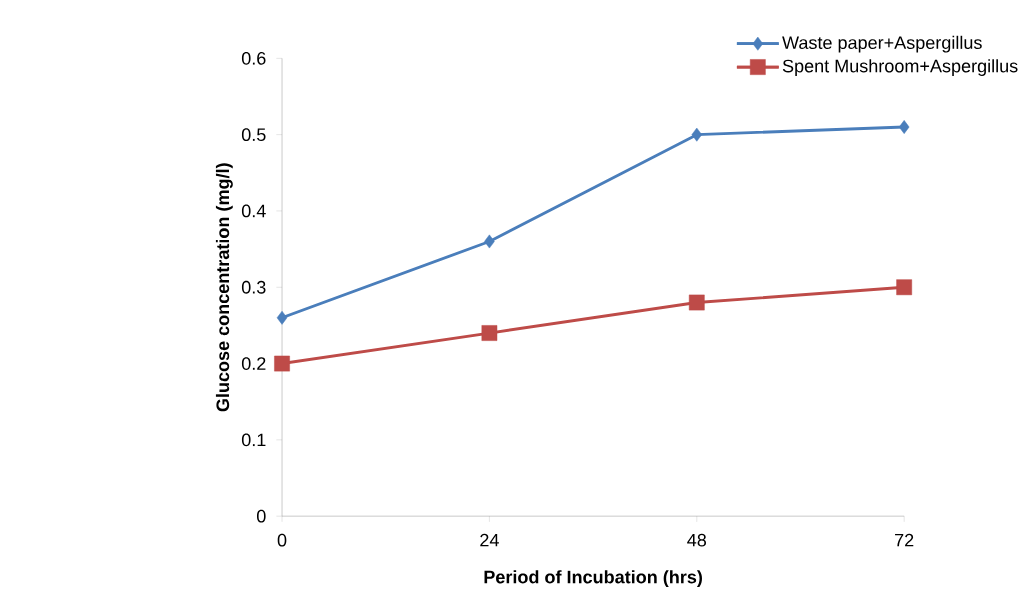 This screenshot has width=1023, height=599. I want to click on y-tick-label: 0.1, so click(253, 440).